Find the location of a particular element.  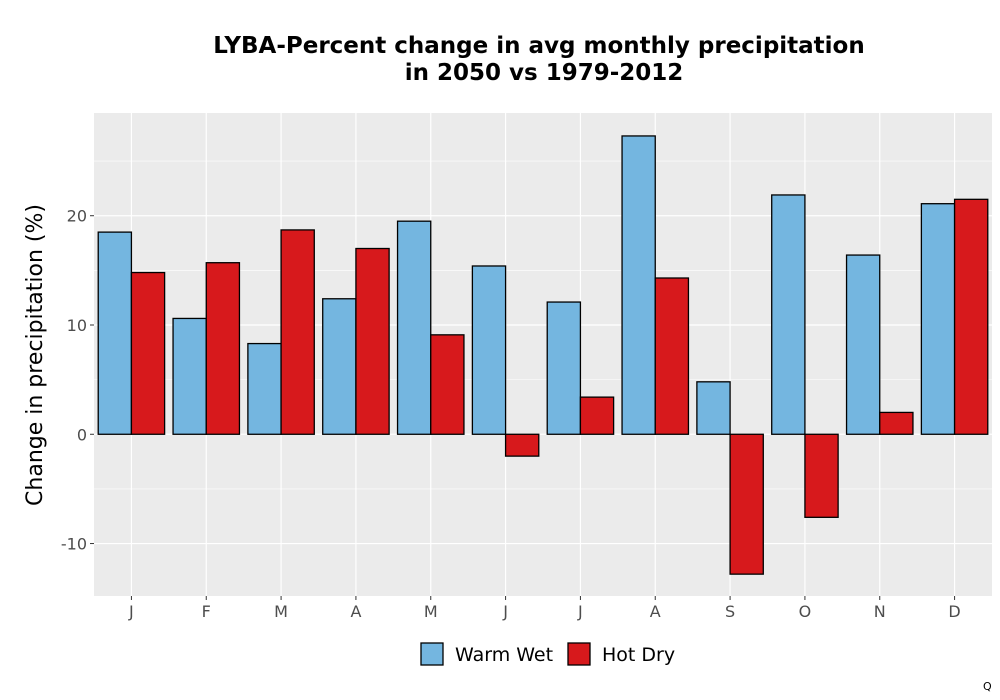

legend-label-warm-wet: Warm Wet is located at coordinates (504, 655).